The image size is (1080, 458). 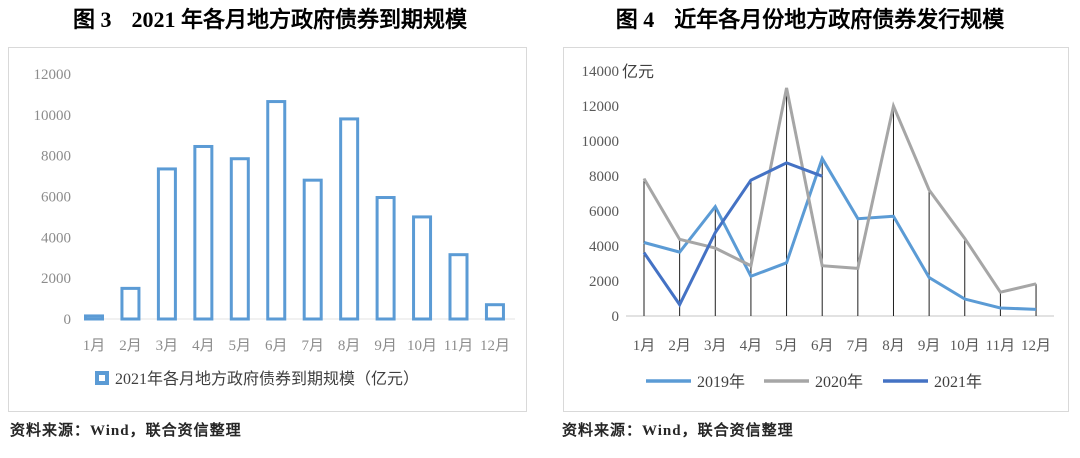 What do you see at coordinates (721, 382) in the screenshot?
I see `legend-label: 2019年` at bounding box center [721, 382].